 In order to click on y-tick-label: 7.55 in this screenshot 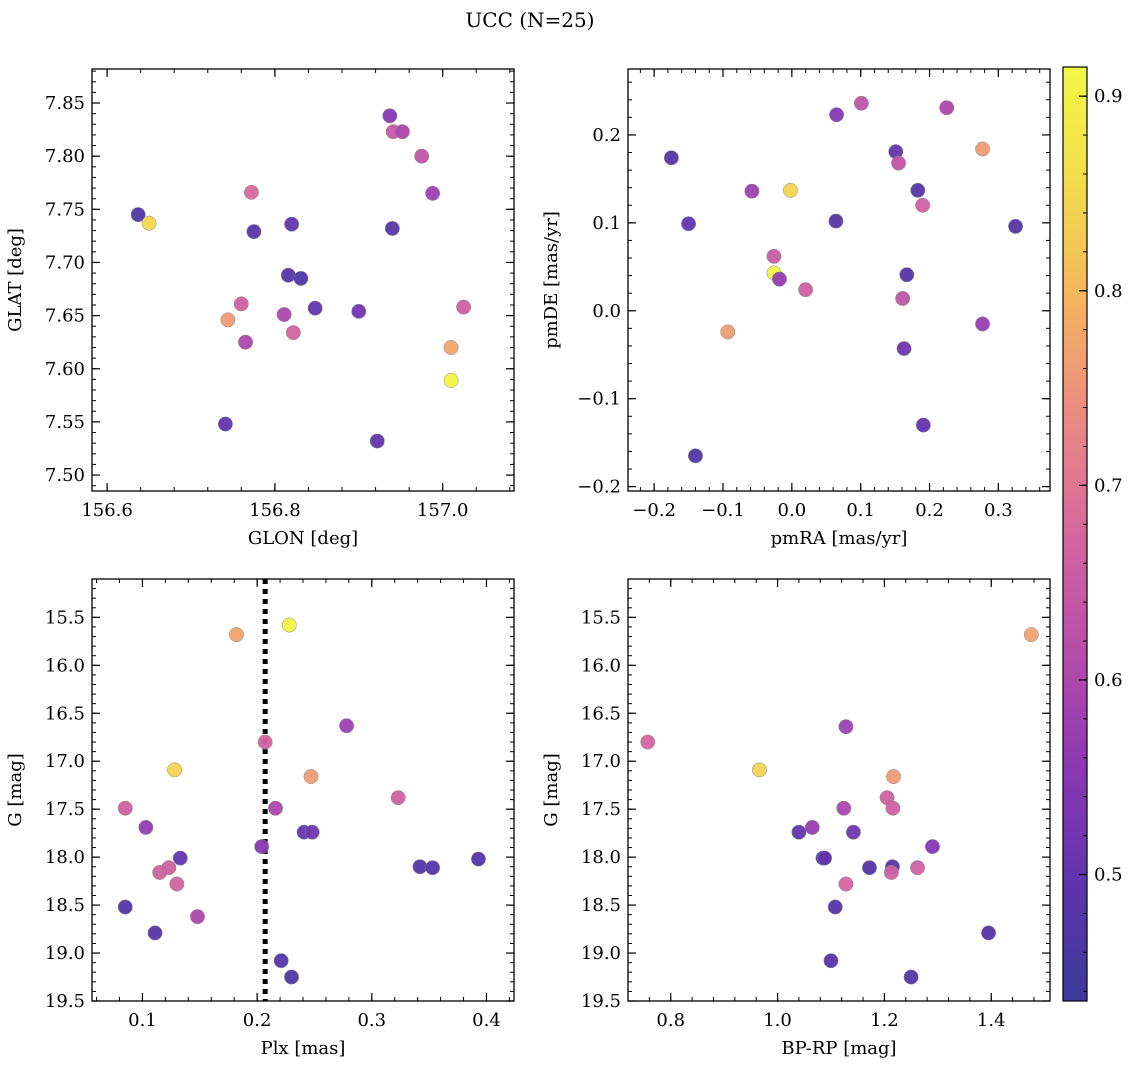, I will do `click(65, 422)`.